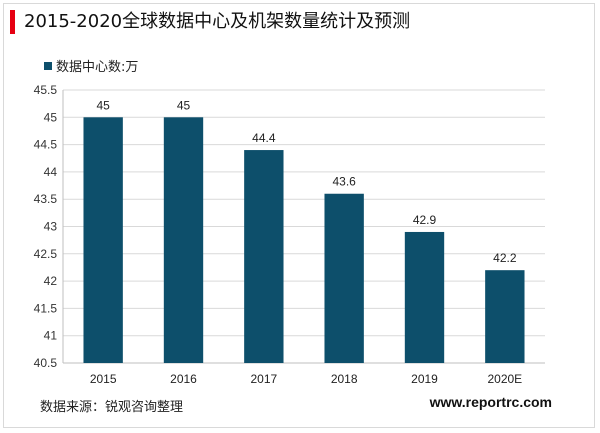 This screenshot has height=433, width=600. Describe the element at coordinates (46, 145) in the screenshot. I see `y-tick-label: 44.5` at that location.